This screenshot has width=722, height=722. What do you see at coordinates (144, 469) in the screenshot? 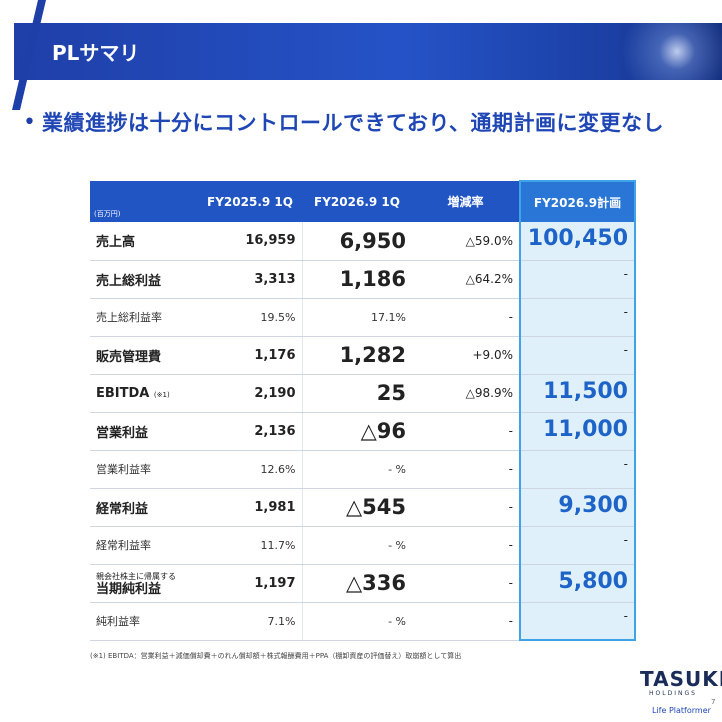
I see `row-label: 営業利益率` at bounding box center [144, 469].